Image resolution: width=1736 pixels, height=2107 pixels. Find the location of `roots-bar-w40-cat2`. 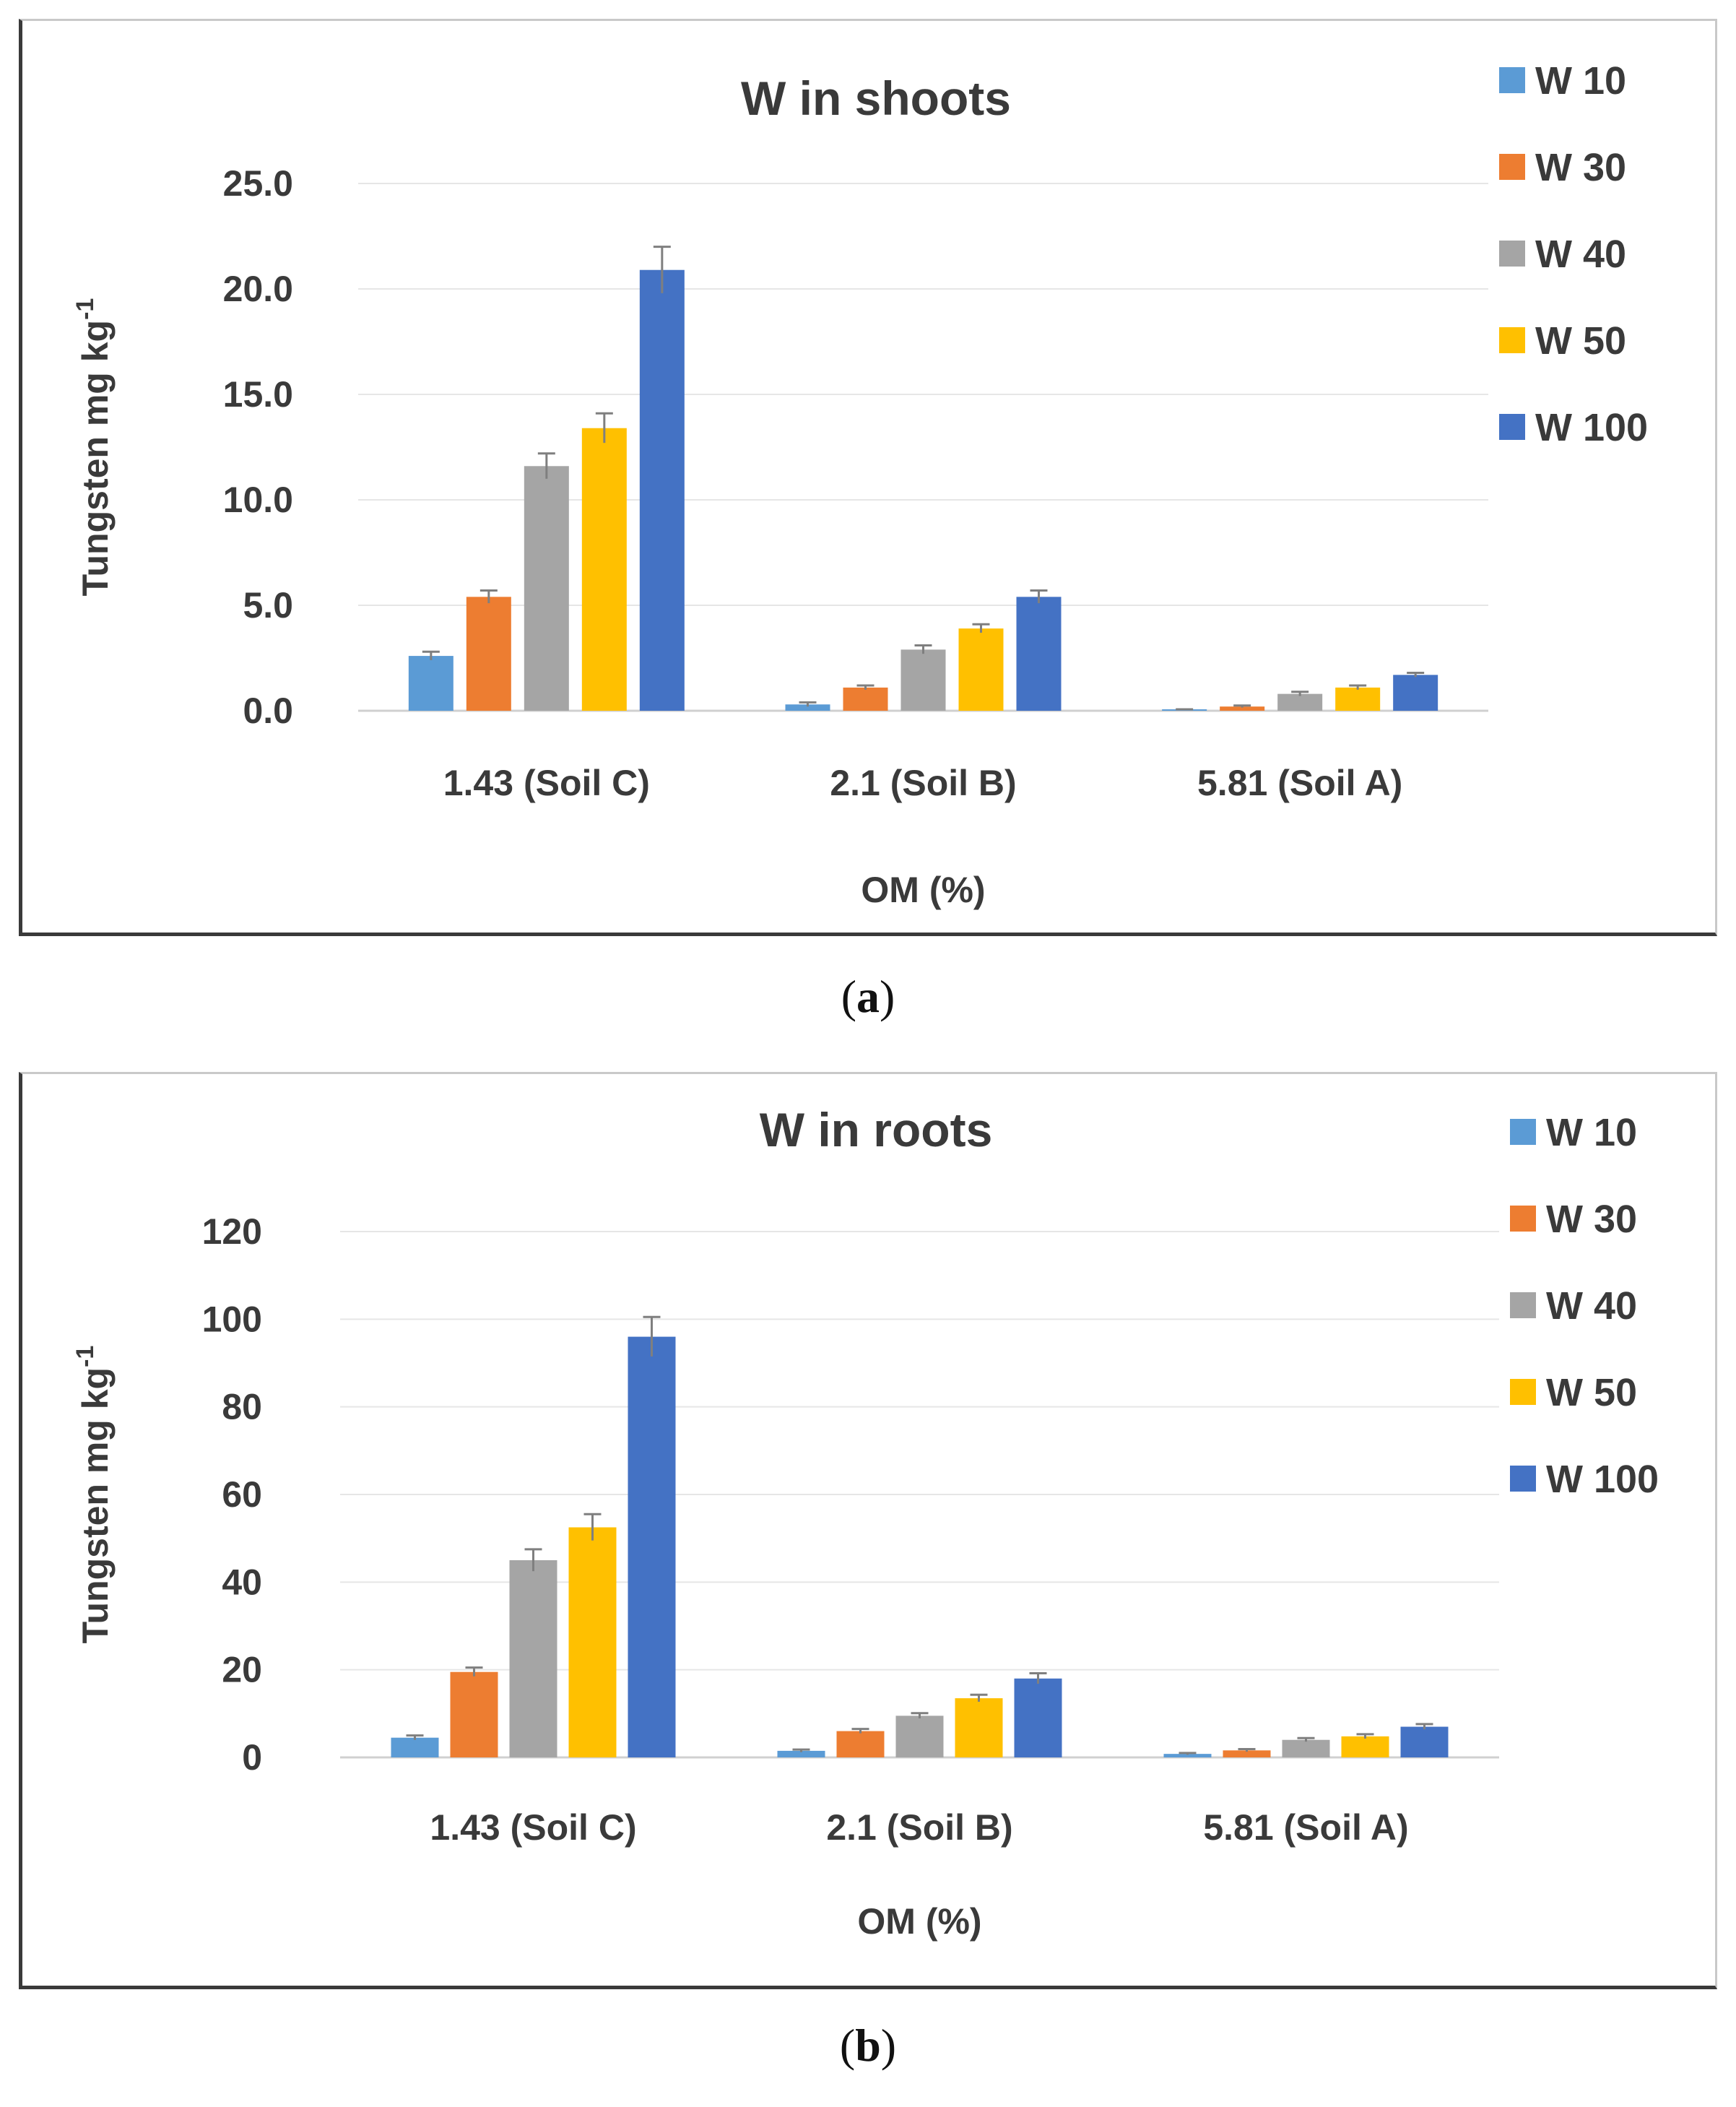

roots-bar-w40-cat2 is located at coordinates (1306, 1748).